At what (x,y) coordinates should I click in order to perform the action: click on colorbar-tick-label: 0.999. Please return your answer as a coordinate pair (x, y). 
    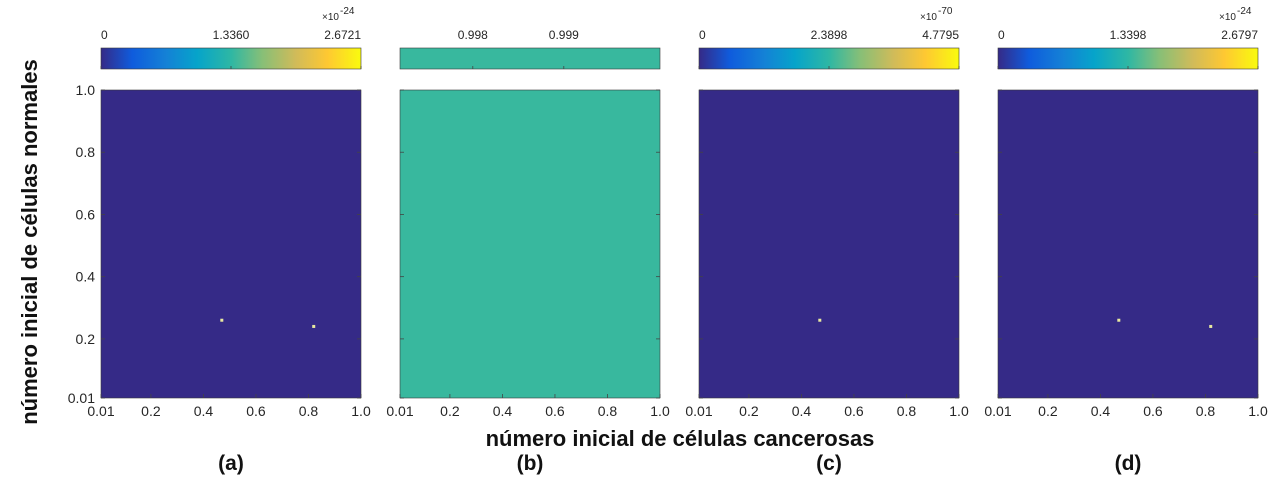
    Looking at the image, I should click on (564, 35).